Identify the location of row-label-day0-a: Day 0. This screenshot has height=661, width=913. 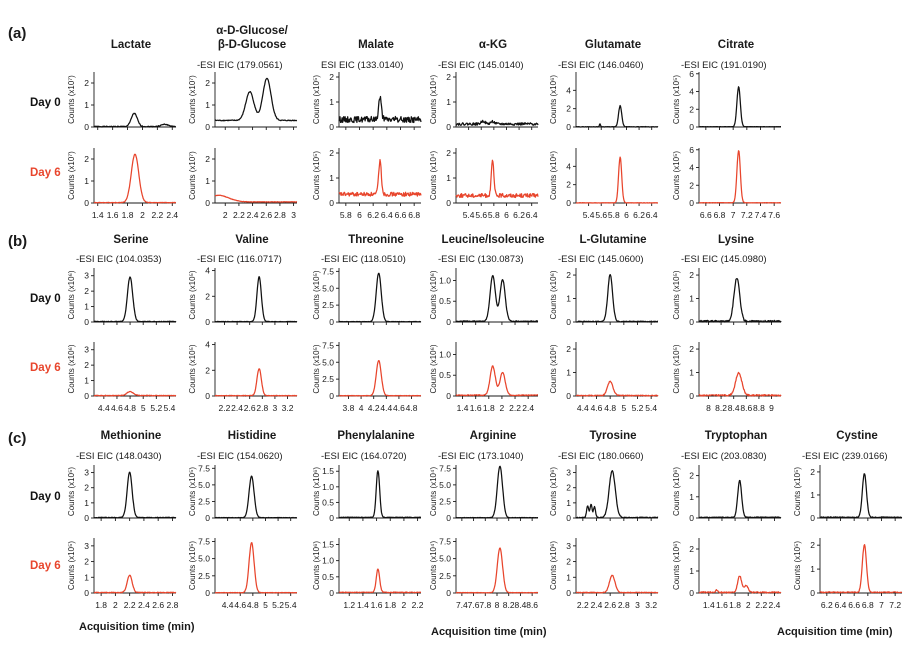
(45, 103).